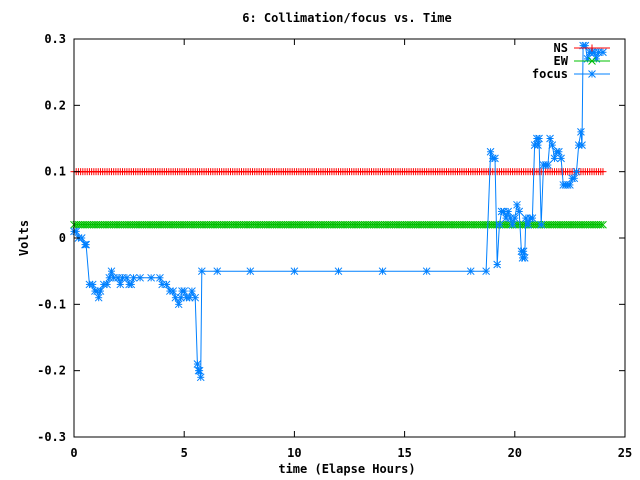 This screenshot has width=640, height=480. What do you see at coordinates (55, 172) in the screenshot?
I see `y-tick-label: 0.1` at bounding box center [55, 172].